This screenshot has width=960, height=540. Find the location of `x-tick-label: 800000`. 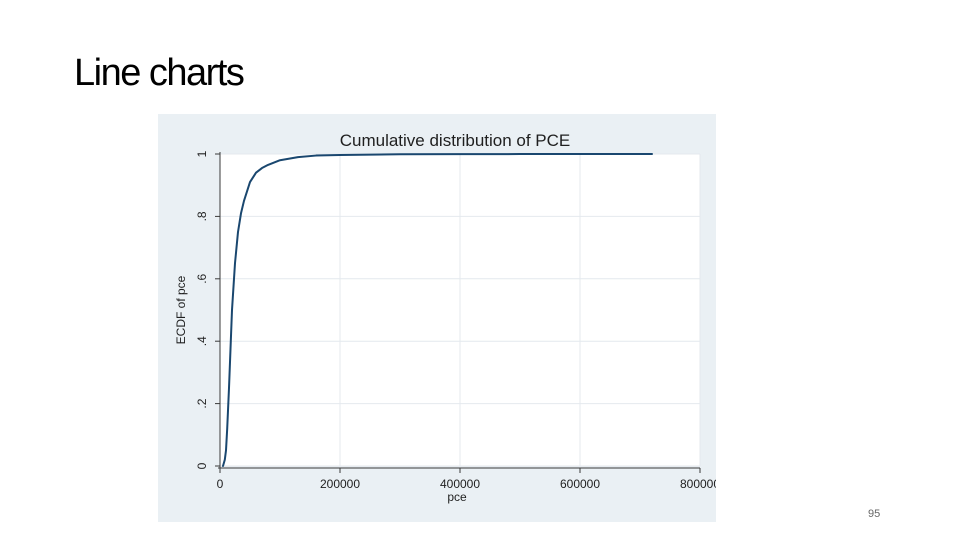

x-tick-label: 800000 is located at coordinates (698, 484).